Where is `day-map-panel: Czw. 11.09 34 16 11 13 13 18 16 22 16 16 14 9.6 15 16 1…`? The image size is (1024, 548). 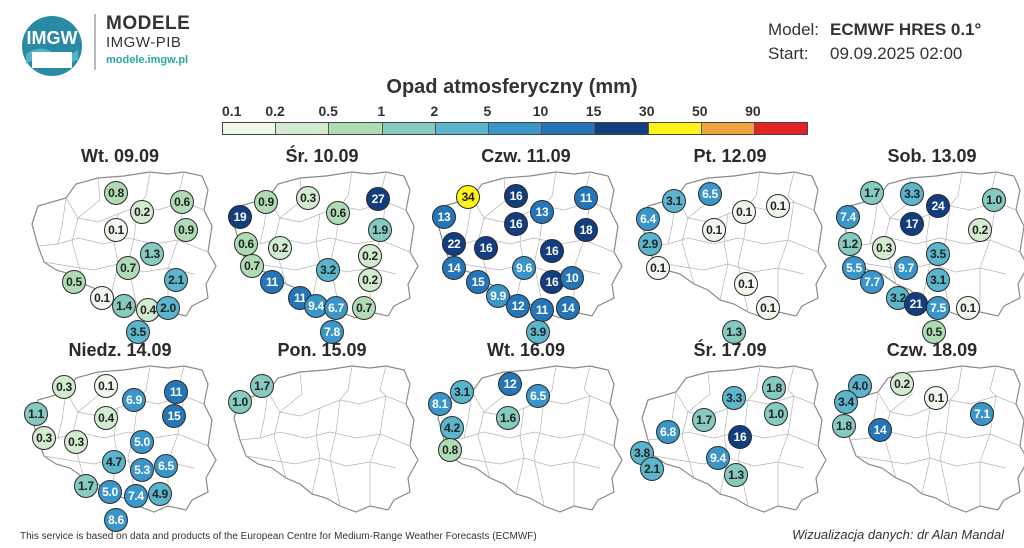 day-map-panel: Czw. 11.09 34 16 11 13 13 18 16 22 16 16 14 9.6 15 16 1… is located at coordinates (526, 245).